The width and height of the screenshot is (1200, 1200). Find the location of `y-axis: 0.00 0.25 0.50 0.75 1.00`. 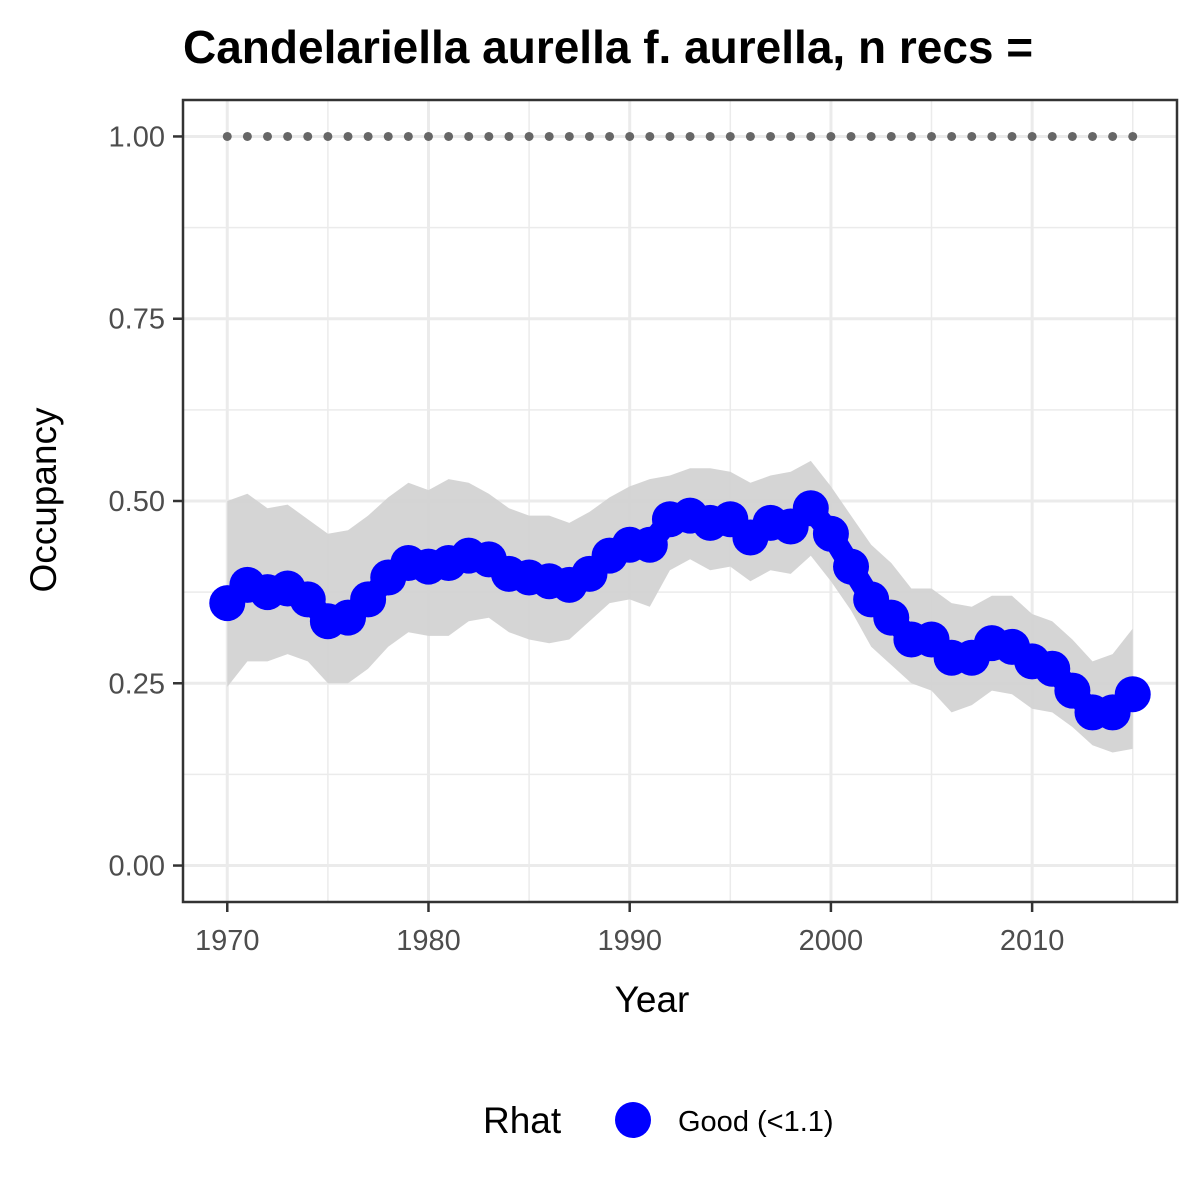

y-axis: 0.00 0.25 0.50 0.75 1.00 is located at coordinates (146, 502).